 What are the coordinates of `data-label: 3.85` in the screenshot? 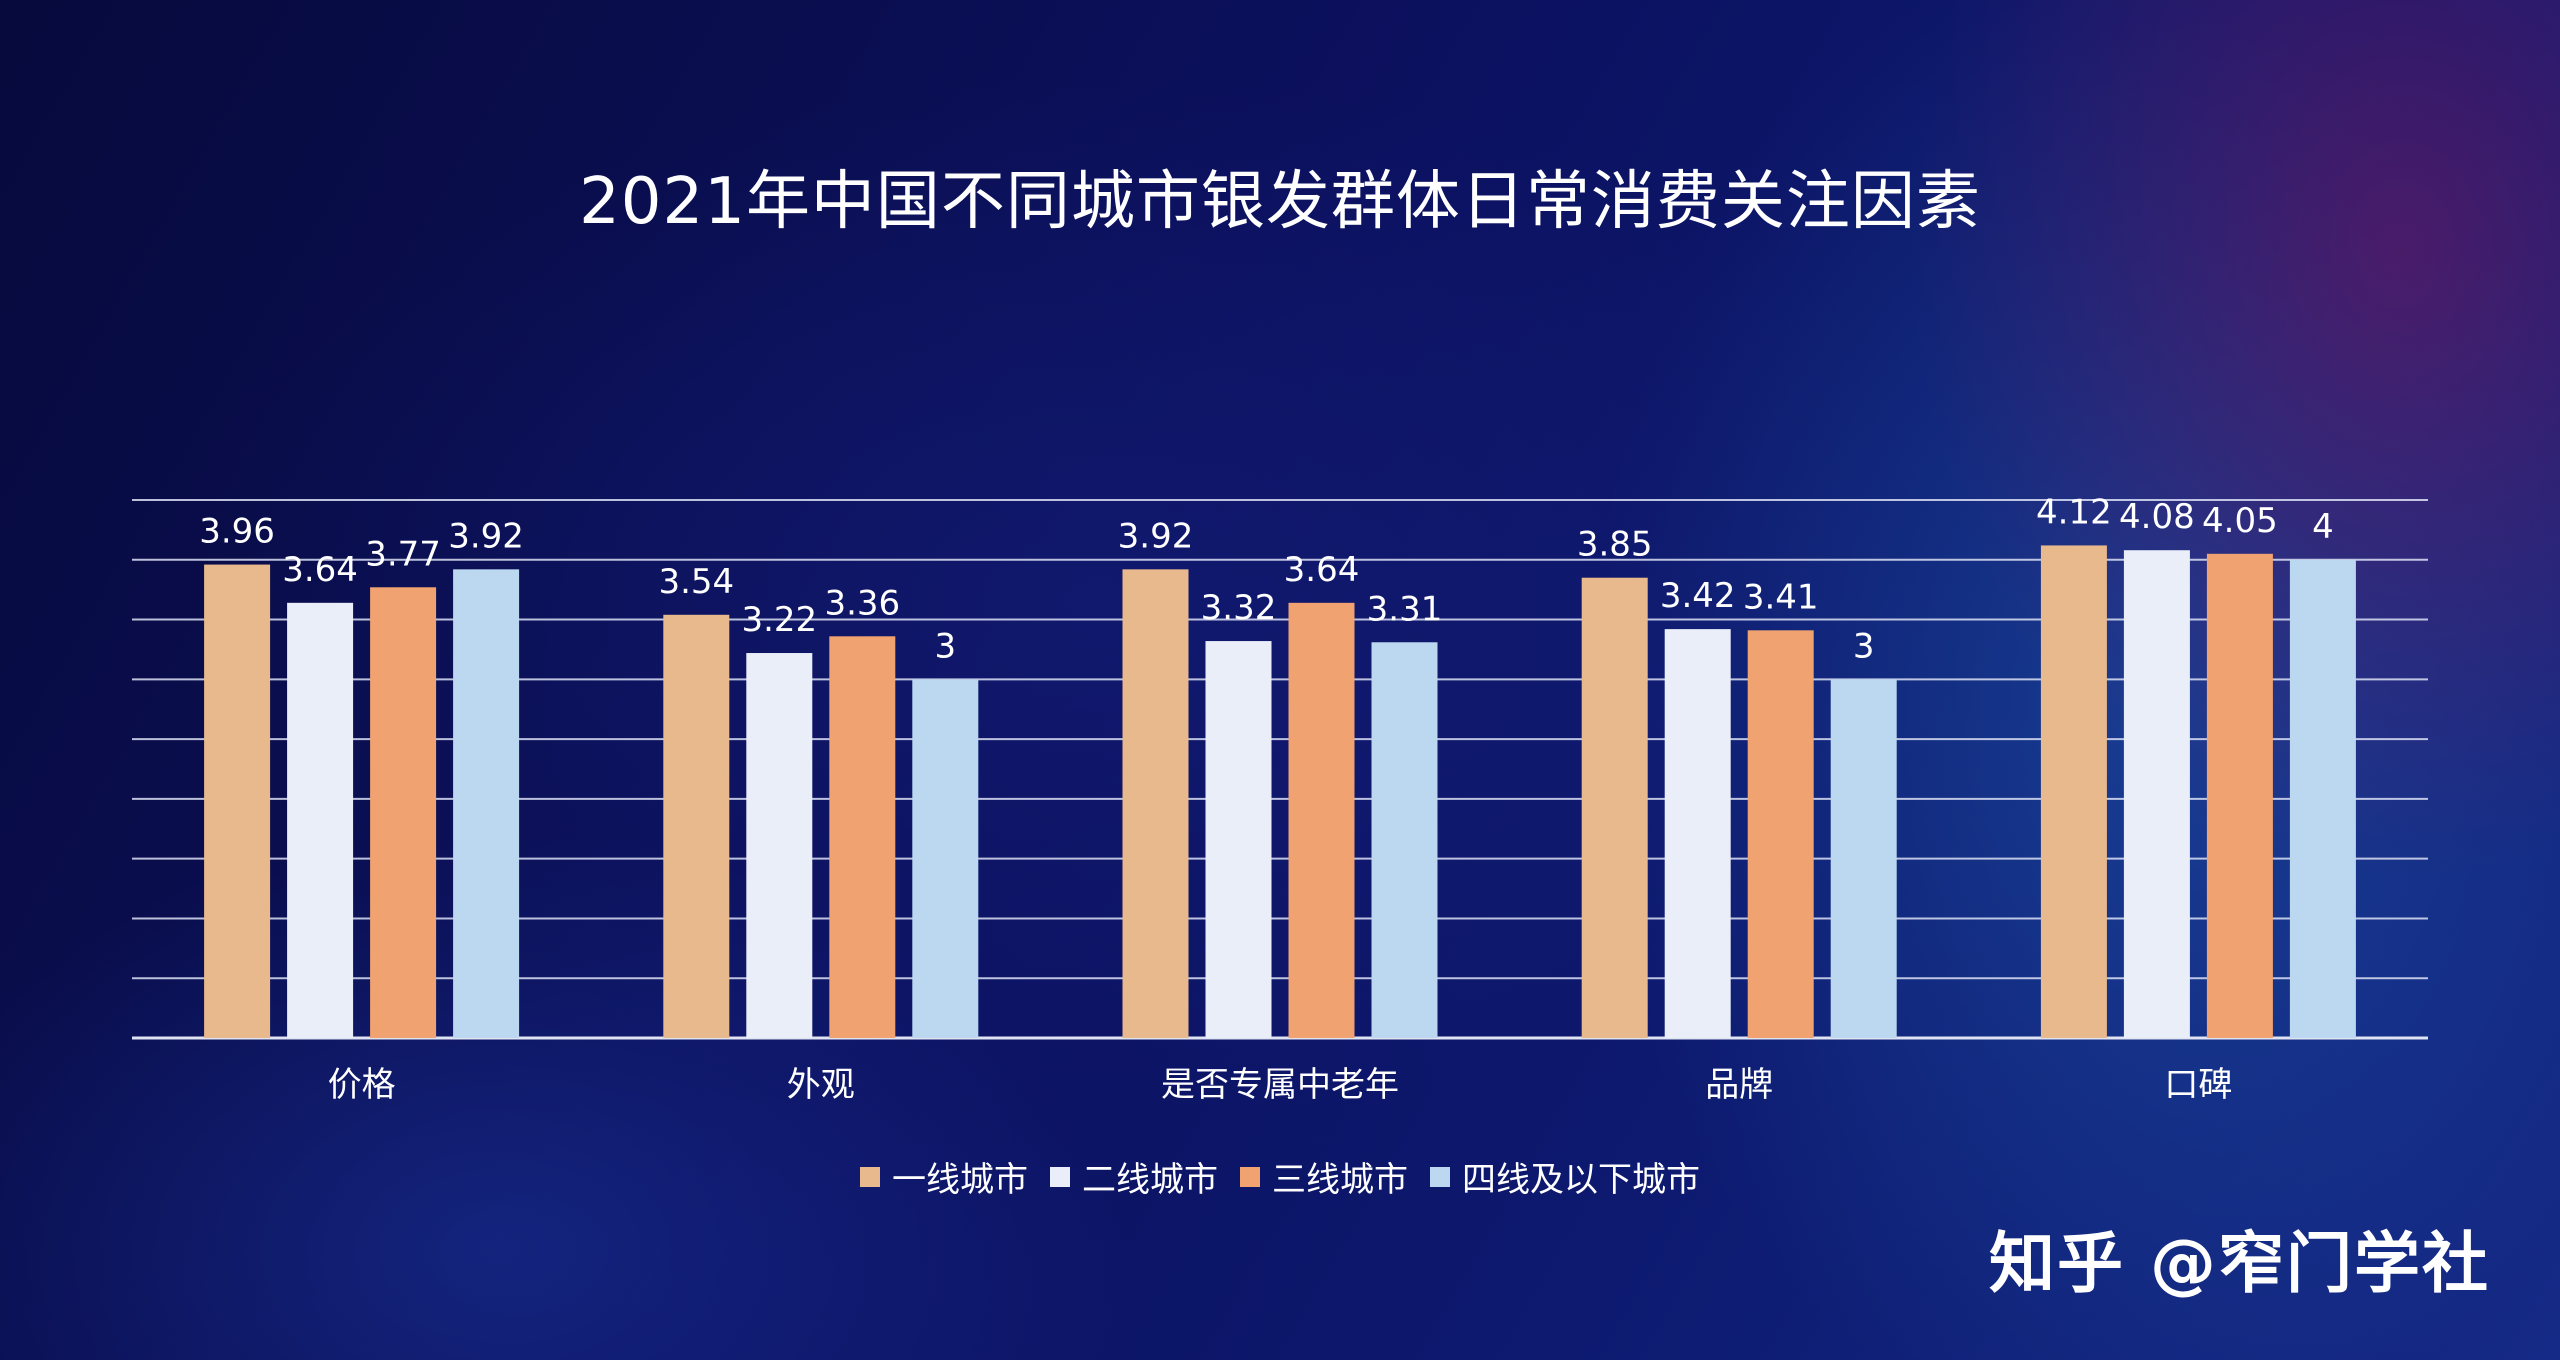 It's located at (1615, 545).